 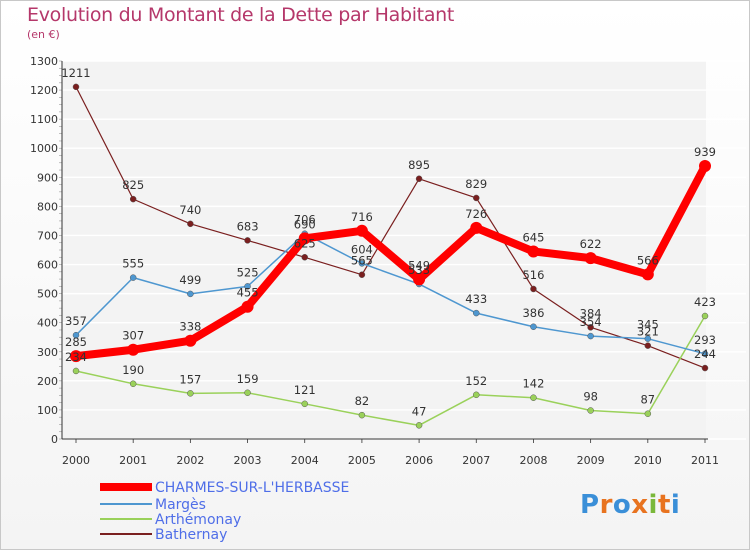 What do you see at coordinates (47, 206) in the screenshot?
I see `y-tick-label: 800` at bounding box center [47, 206].